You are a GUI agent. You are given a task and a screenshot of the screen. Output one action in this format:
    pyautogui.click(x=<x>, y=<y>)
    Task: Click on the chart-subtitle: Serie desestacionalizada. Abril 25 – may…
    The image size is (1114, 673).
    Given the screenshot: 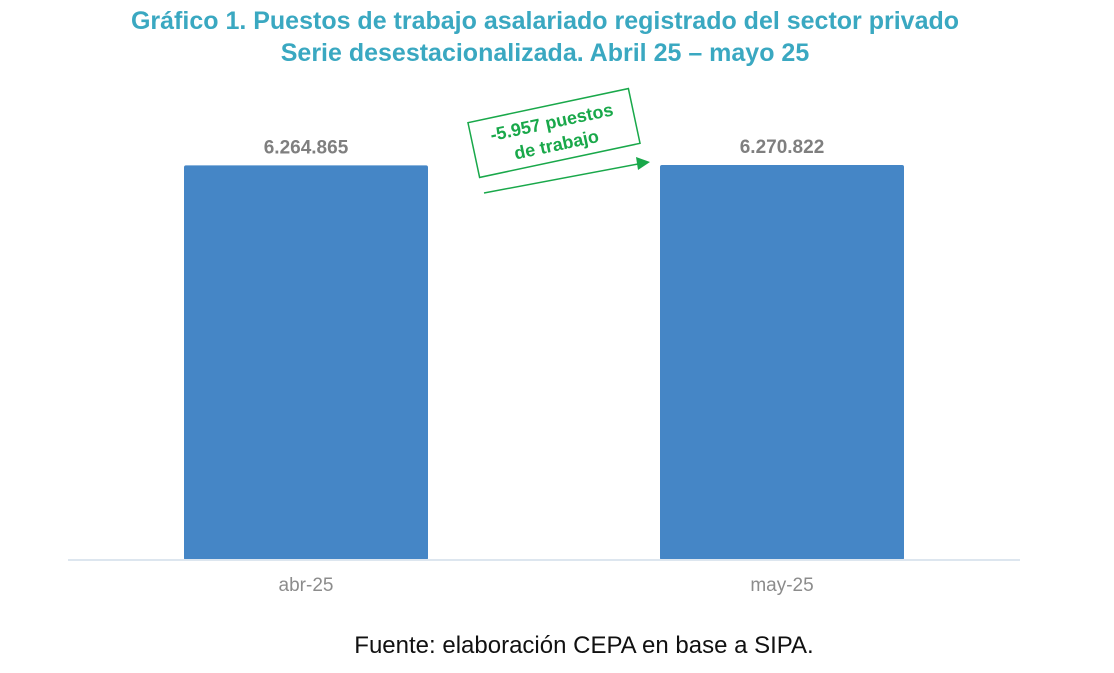 What is the action you would take?
    pyautogui.click(x=545, y=53)
    